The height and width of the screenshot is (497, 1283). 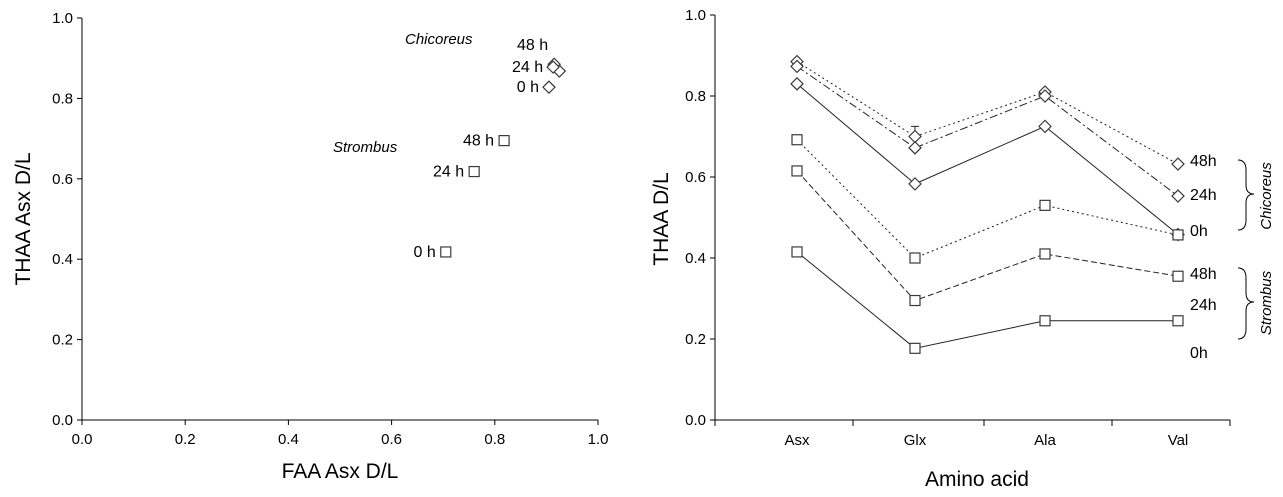 What do you see at coordinates (972, 434) in the screenshot?
I see `line-x-ticks: Asx Glx Ala Val` at bounding box center [972, 434].